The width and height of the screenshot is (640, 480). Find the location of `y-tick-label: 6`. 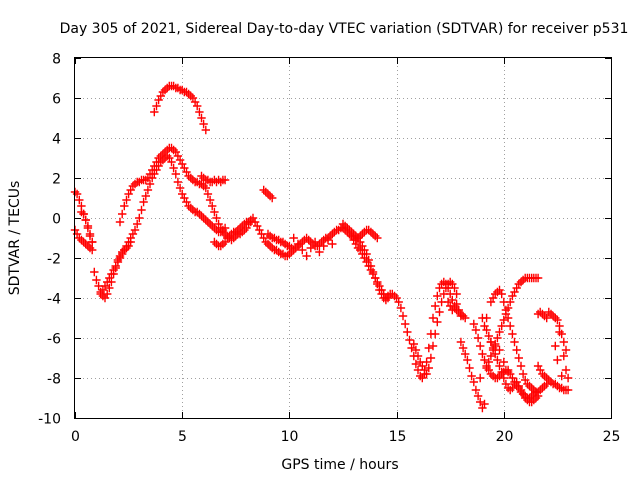

y-tick-label: 6 is located at coordinates (56, 100).